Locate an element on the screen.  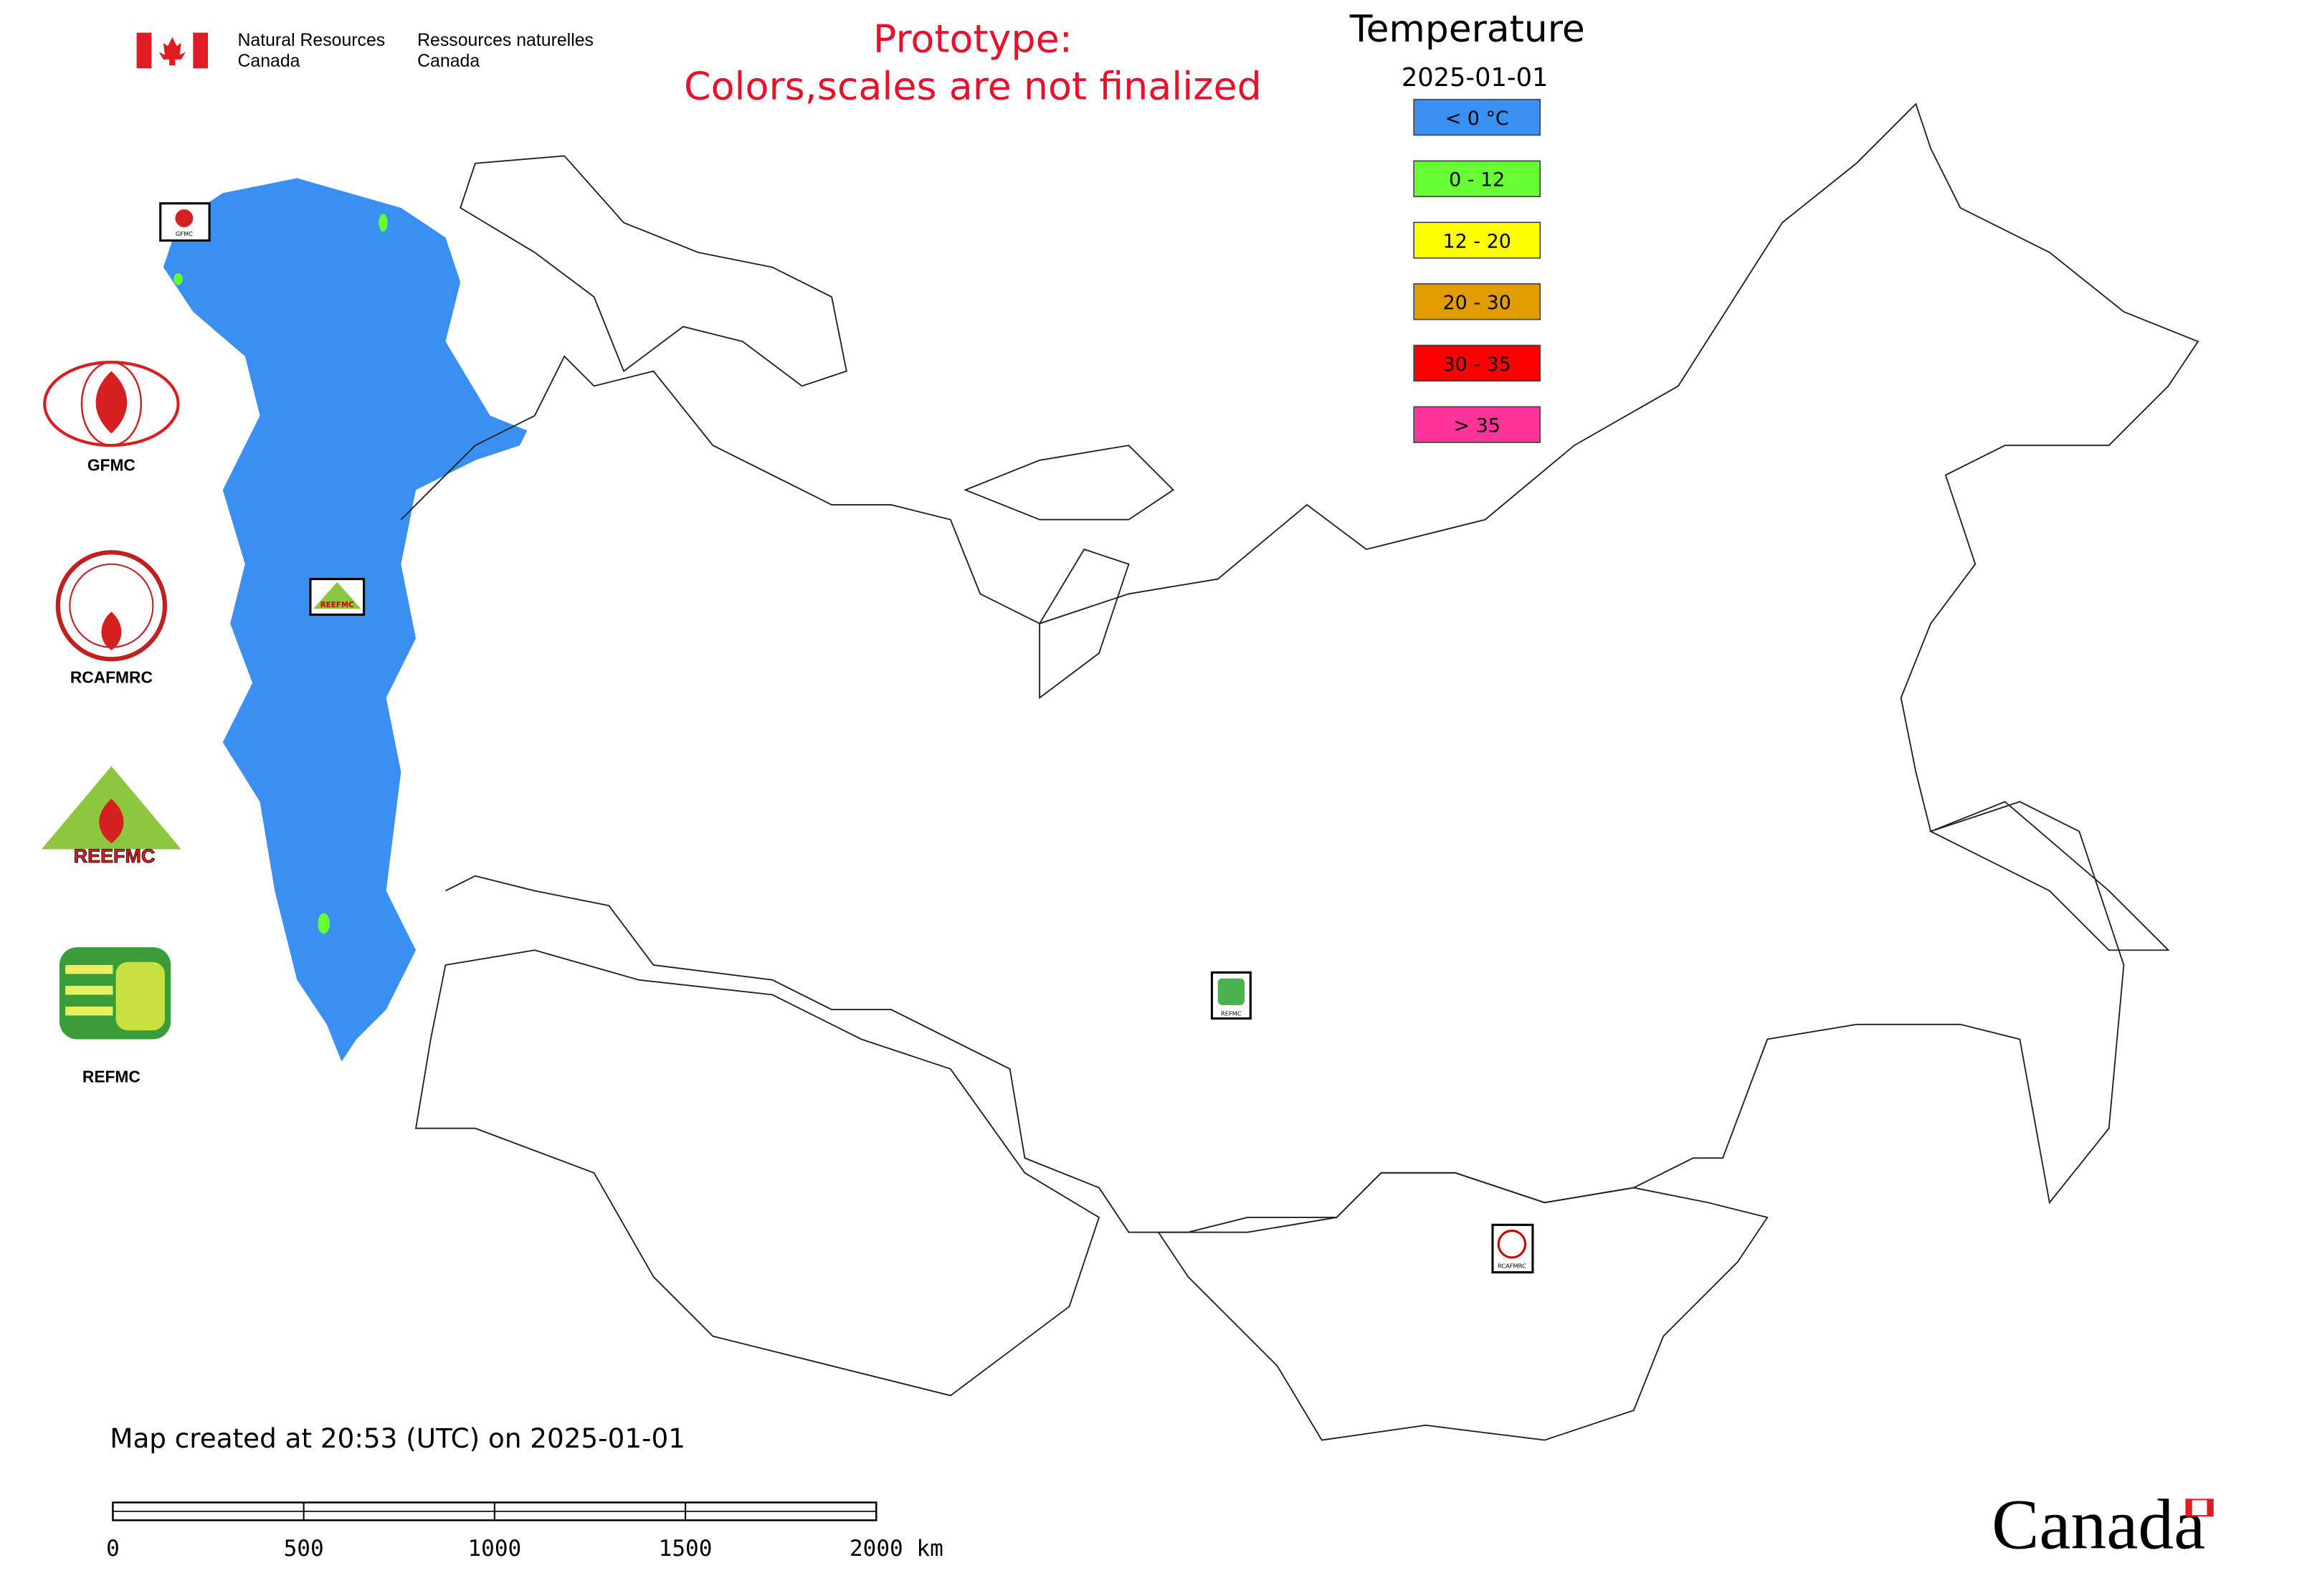
kazakhstan-border is located at coordinates (757, 1173).